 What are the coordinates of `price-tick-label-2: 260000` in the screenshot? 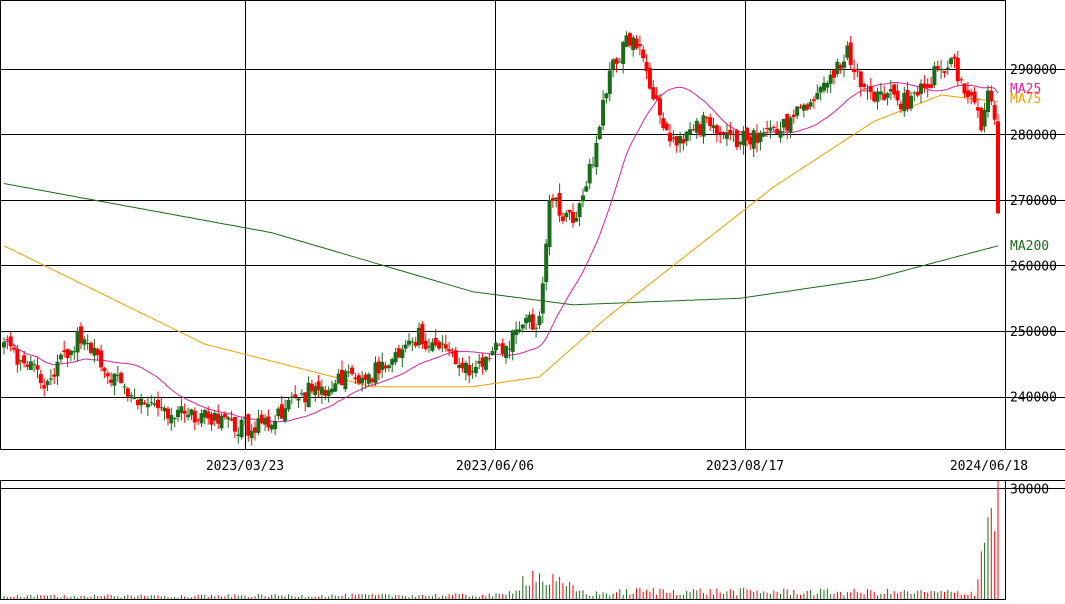 It's located at (1033, 267).